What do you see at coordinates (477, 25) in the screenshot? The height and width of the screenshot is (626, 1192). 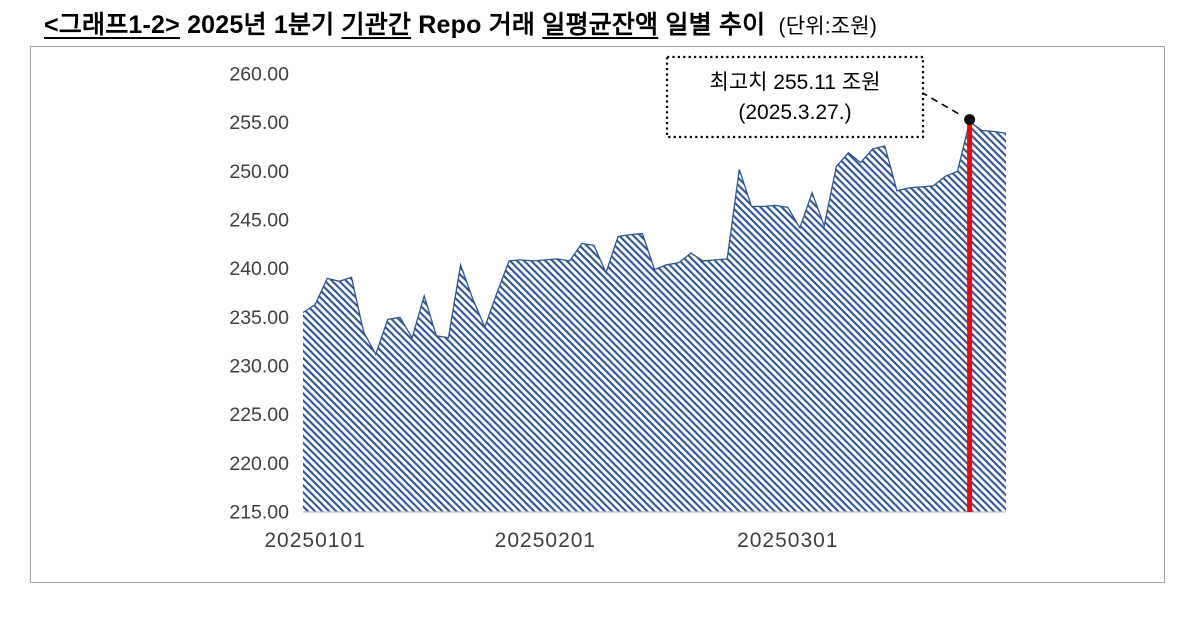 I see `title-segment: Repo 거래` at bounding box center [477, 25].